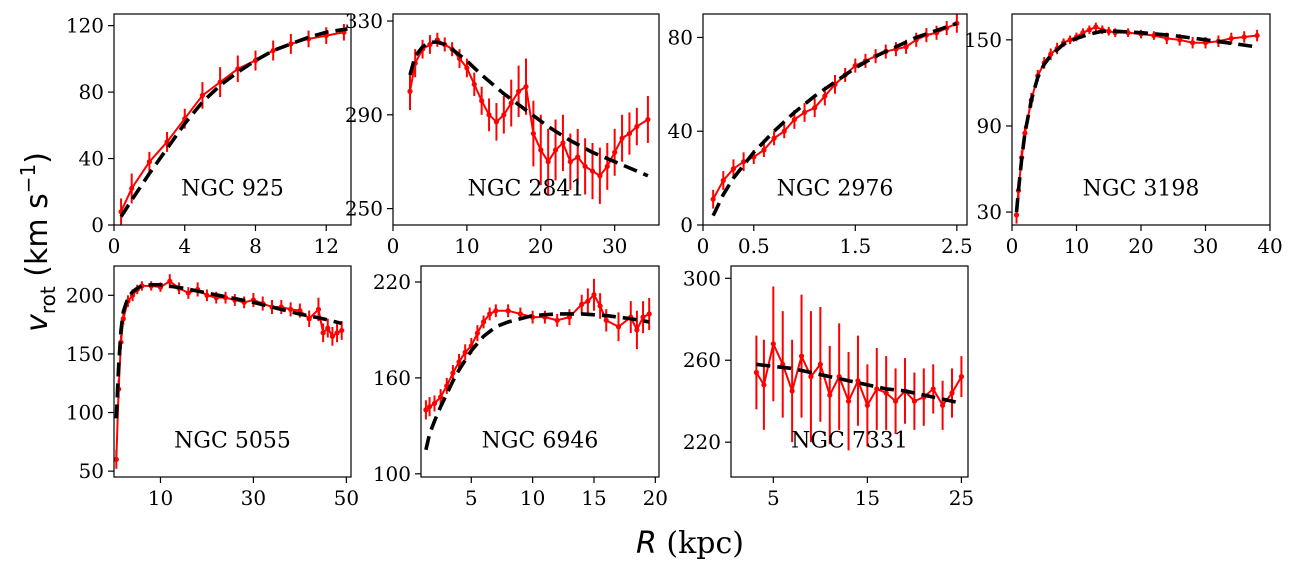 This screenshot has height=570, width=1304. Describe the element at coordinates (957, 246) in the screenshot. I see `x-tick-label: 2.5` at that location.